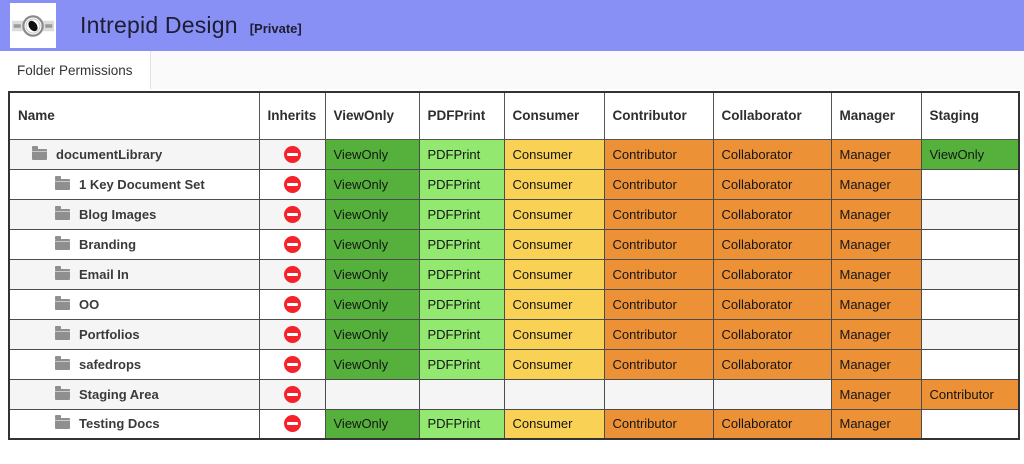 Image resolution: width=1024 pixels, height=464 pixels. What do you see at coordinates (970, 115) in the screenshot?
I see `column-header-staging: Staging` at bounding box center [970, 115].